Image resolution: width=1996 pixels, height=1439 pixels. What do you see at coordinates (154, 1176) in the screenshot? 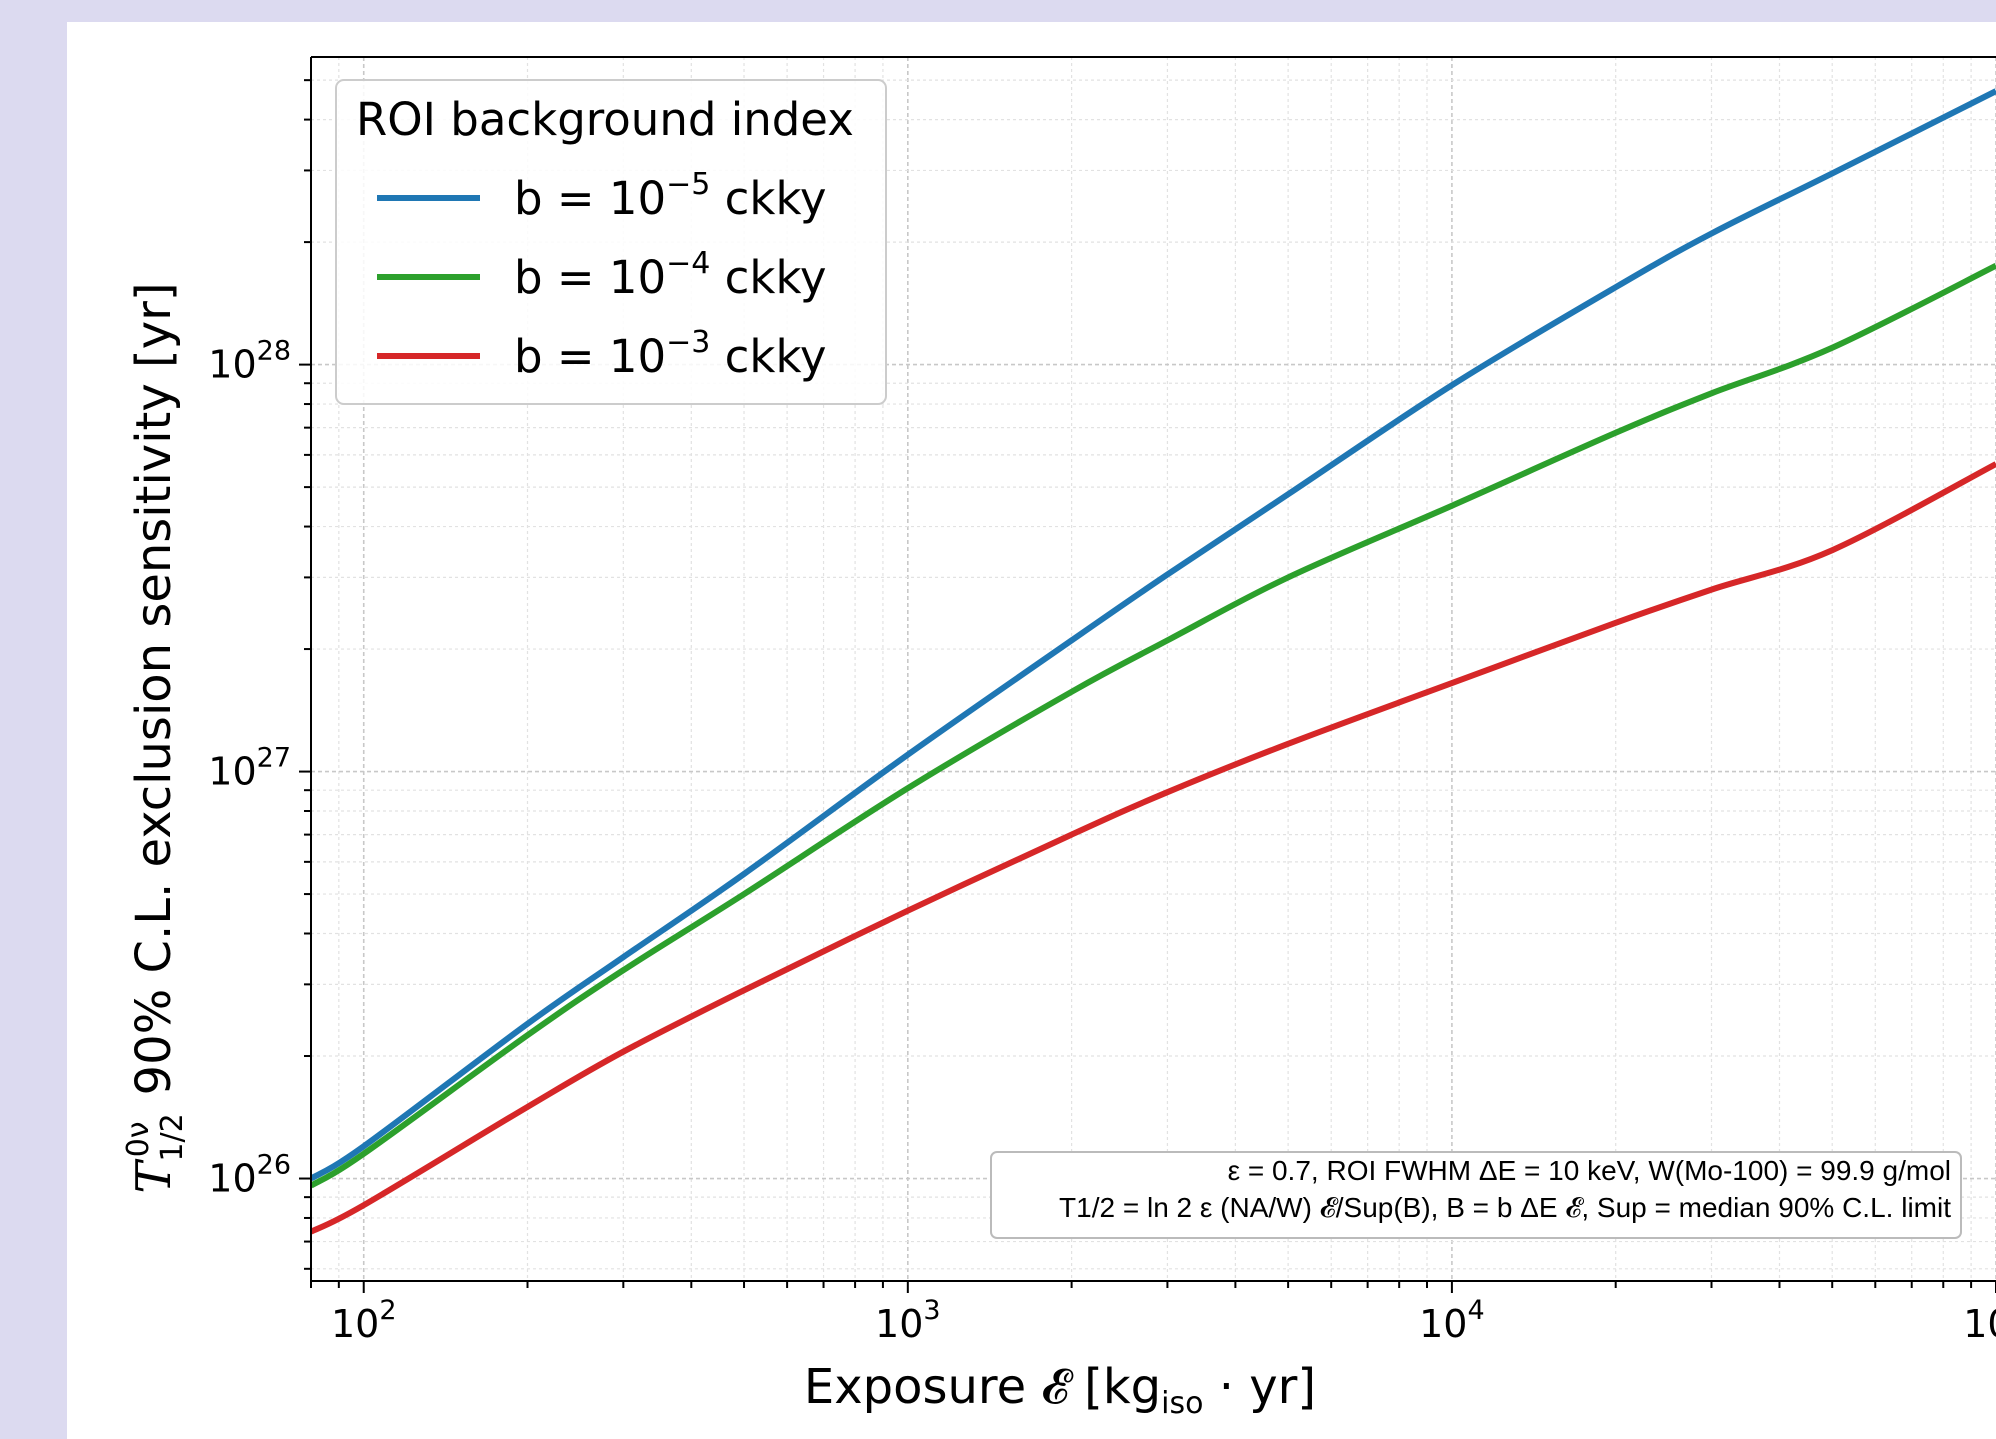
I see `y-axis-title-symbol: T` at bounding box center [154, 1176].